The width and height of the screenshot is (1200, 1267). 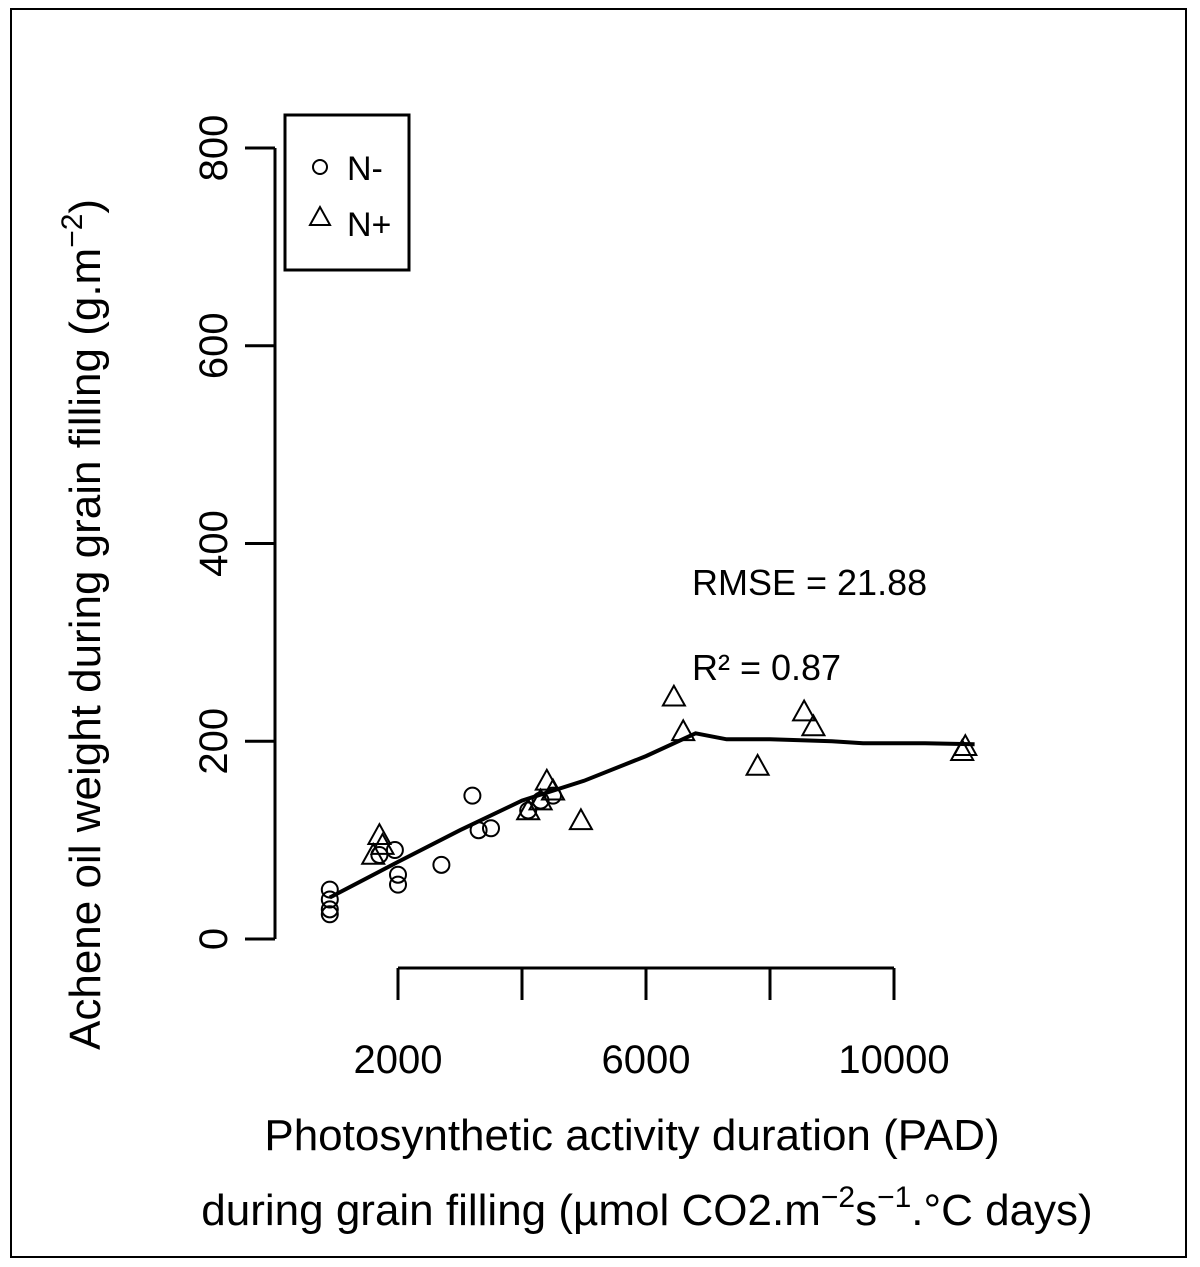 What do you see at coordinates (320, 167) in the screenshot?
I see `legend-marker-circle` at bounding box center [320, 167].